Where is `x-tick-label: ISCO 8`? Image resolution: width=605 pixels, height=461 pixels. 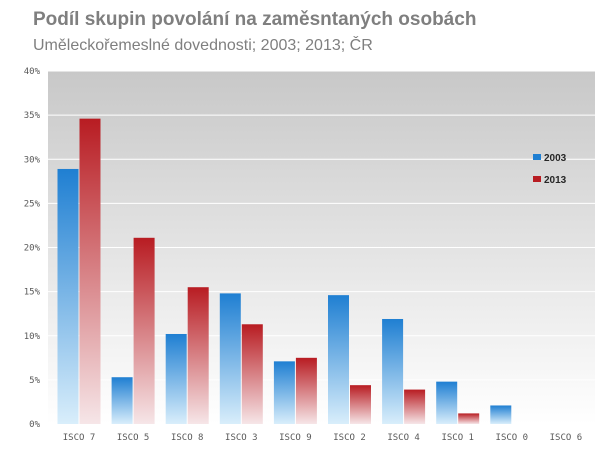
x-tick-label: ISCO 8 is located at coordinates (187, 438).